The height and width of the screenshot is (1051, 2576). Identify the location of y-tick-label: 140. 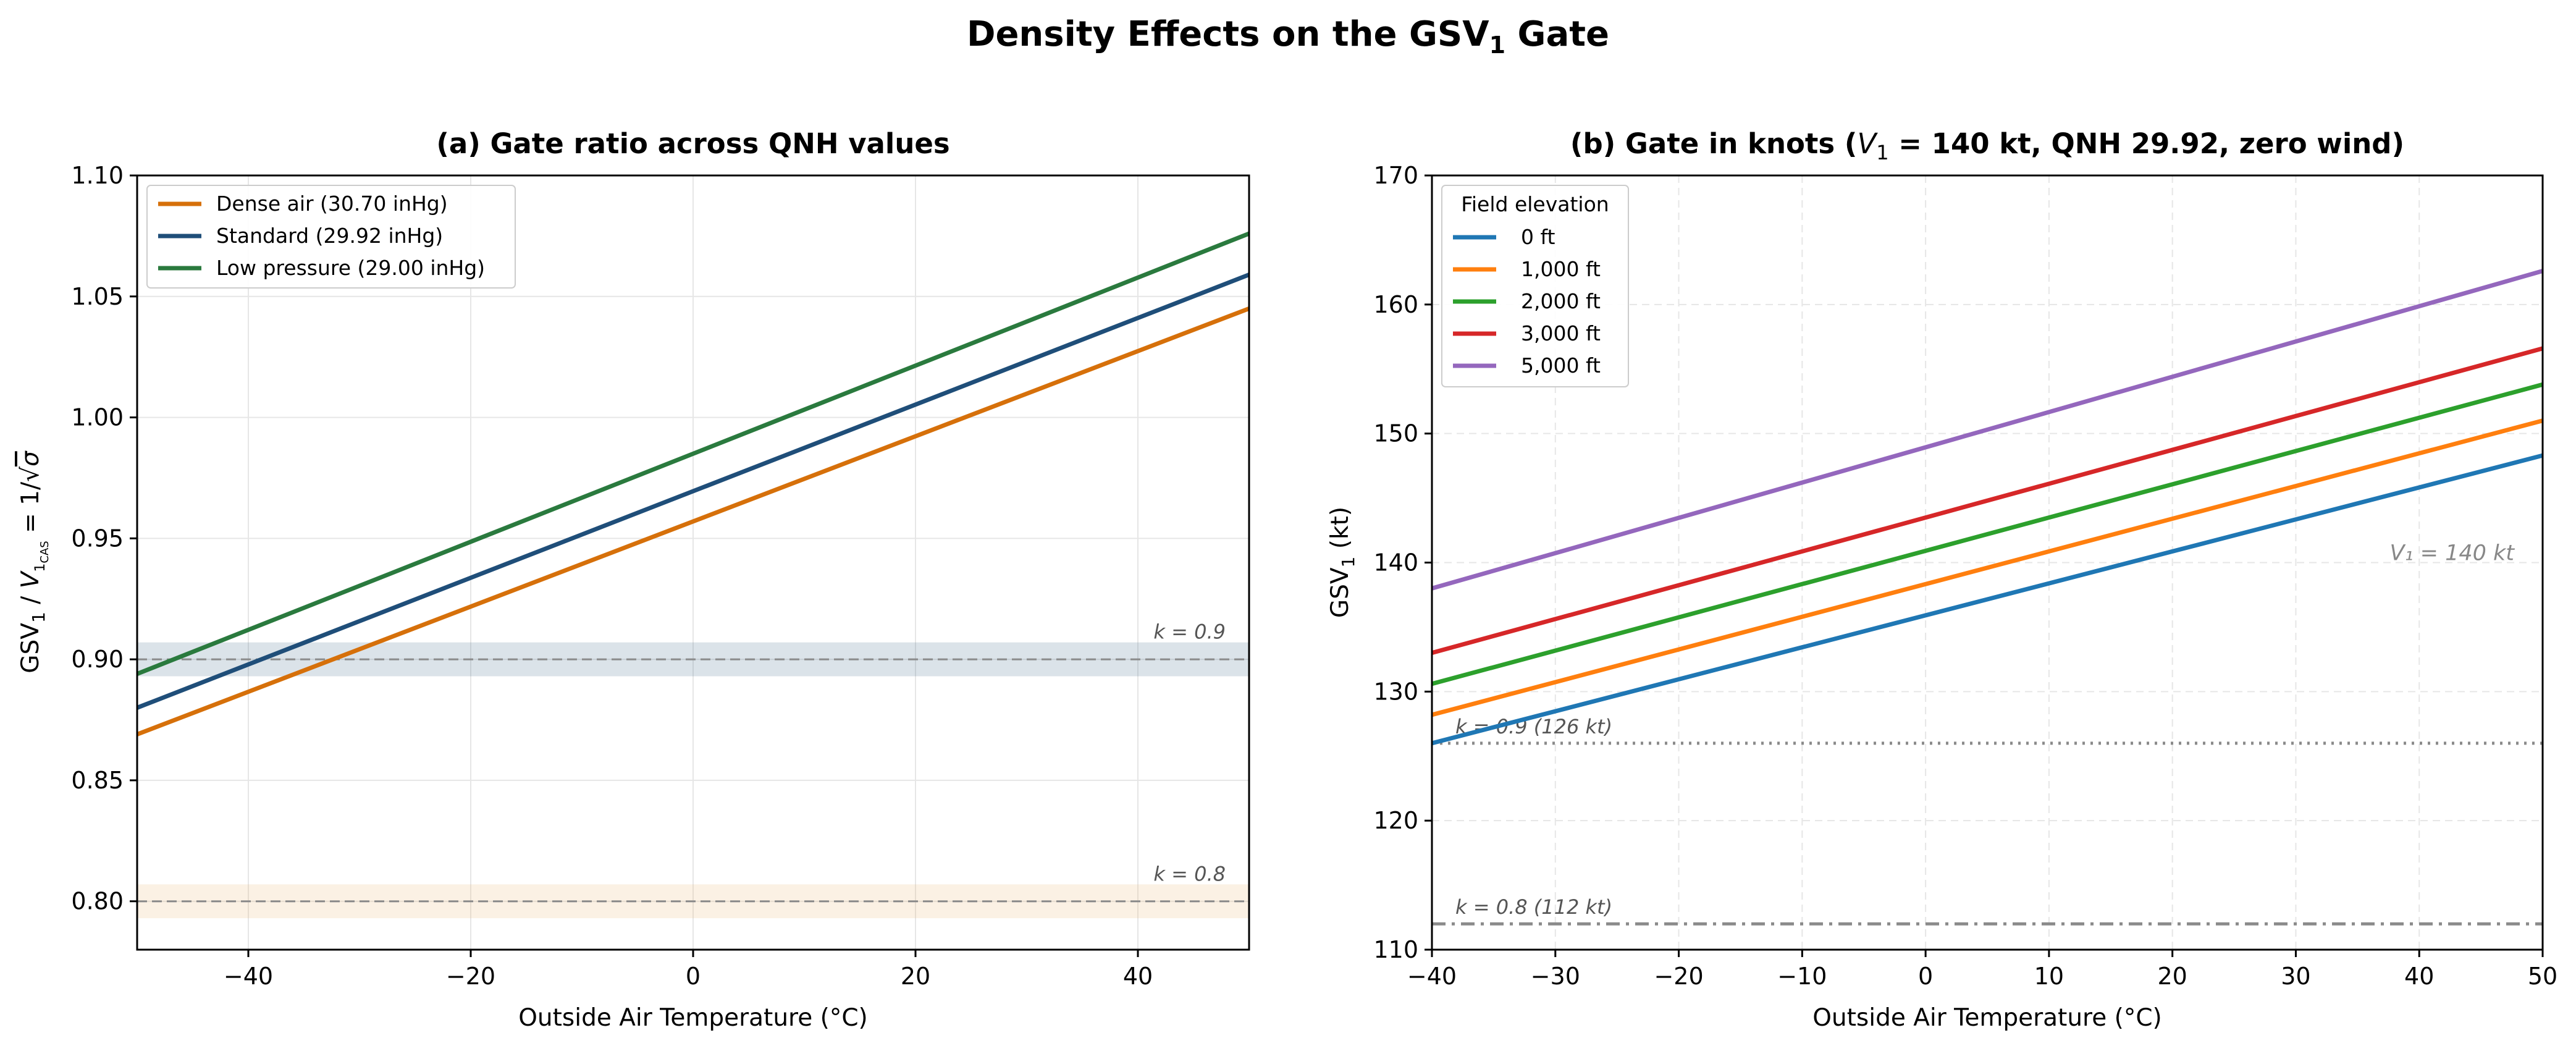
(1395, 562).